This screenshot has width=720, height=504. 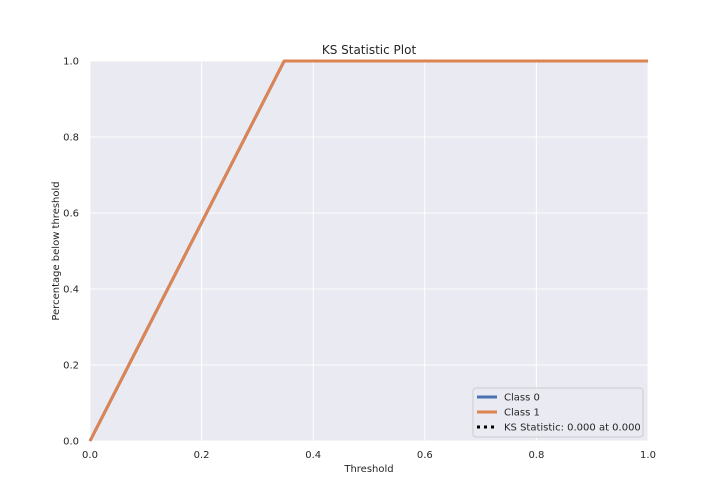 What do you see at coordinates (71, 62) in the screenshot?
I see `y-tick-label: 1.0` at bounding box center [71, 62].